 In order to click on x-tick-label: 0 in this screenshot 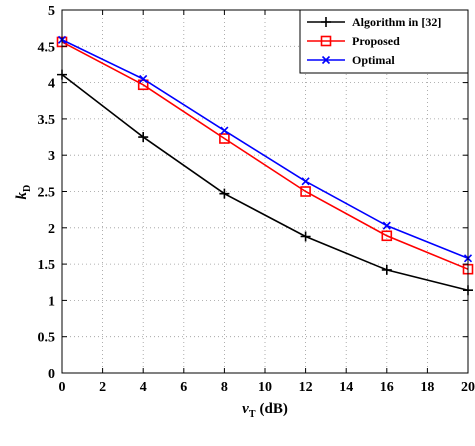, I will do `click(62, 387)`.